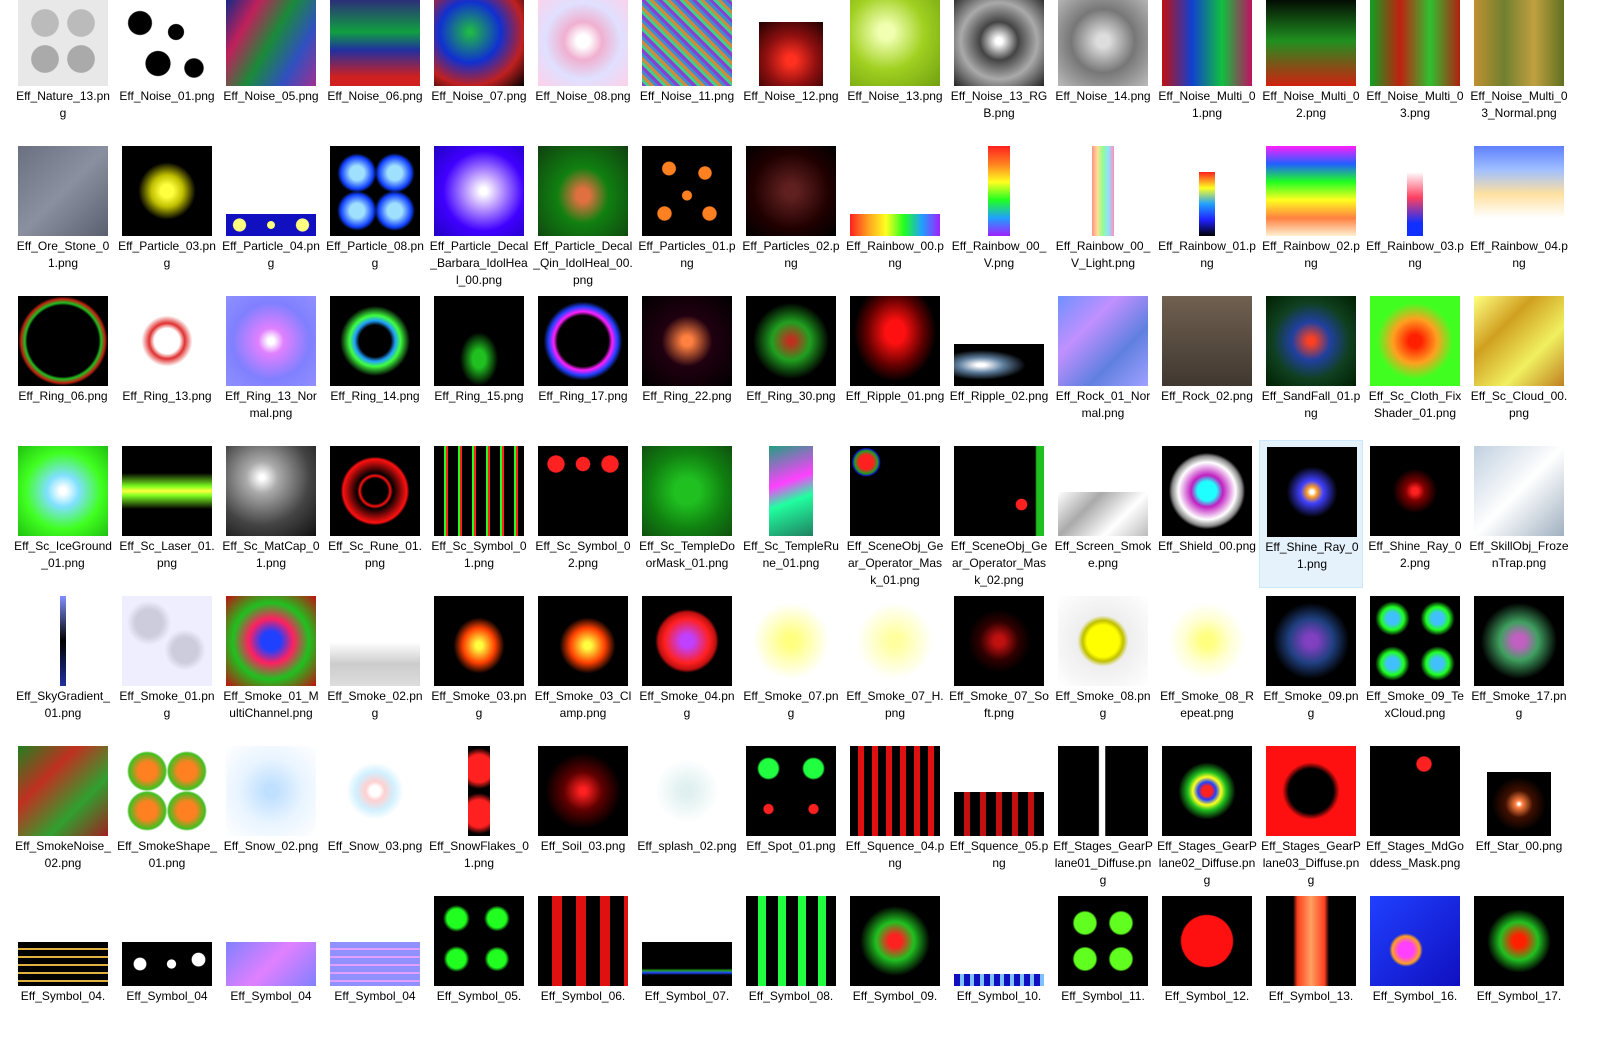 The image size is (1597, 1038). Describe the element at coordinates (1311, 814) in the screenshot. I see `file-item: Eff_Stages_GearPlane03_Diffuse.png` at that location.